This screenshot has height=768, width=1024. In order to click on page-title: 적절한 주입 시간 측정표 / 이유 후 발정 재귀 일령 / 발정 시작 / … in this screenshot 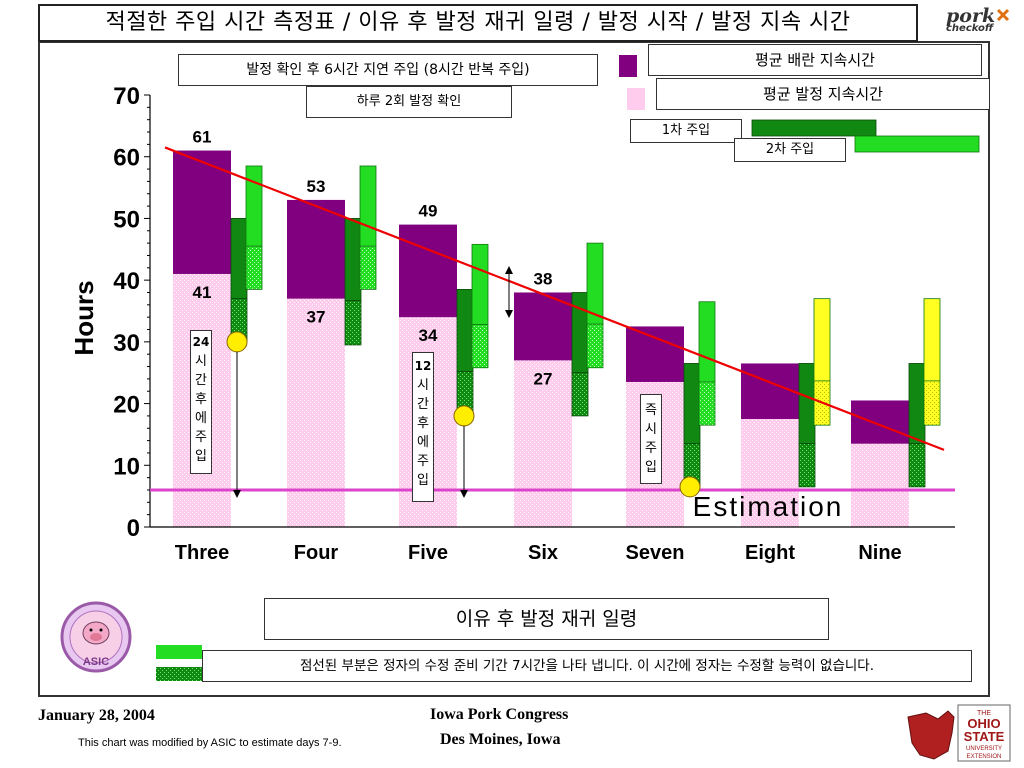, I will do `click(478, 23)`.